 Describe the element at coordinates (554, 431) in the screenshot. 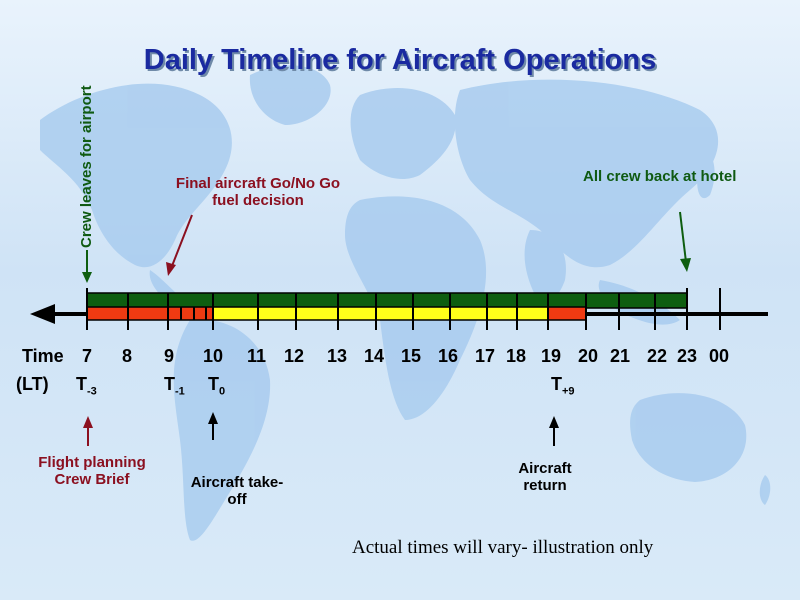

I see `return-arrow` at that location.